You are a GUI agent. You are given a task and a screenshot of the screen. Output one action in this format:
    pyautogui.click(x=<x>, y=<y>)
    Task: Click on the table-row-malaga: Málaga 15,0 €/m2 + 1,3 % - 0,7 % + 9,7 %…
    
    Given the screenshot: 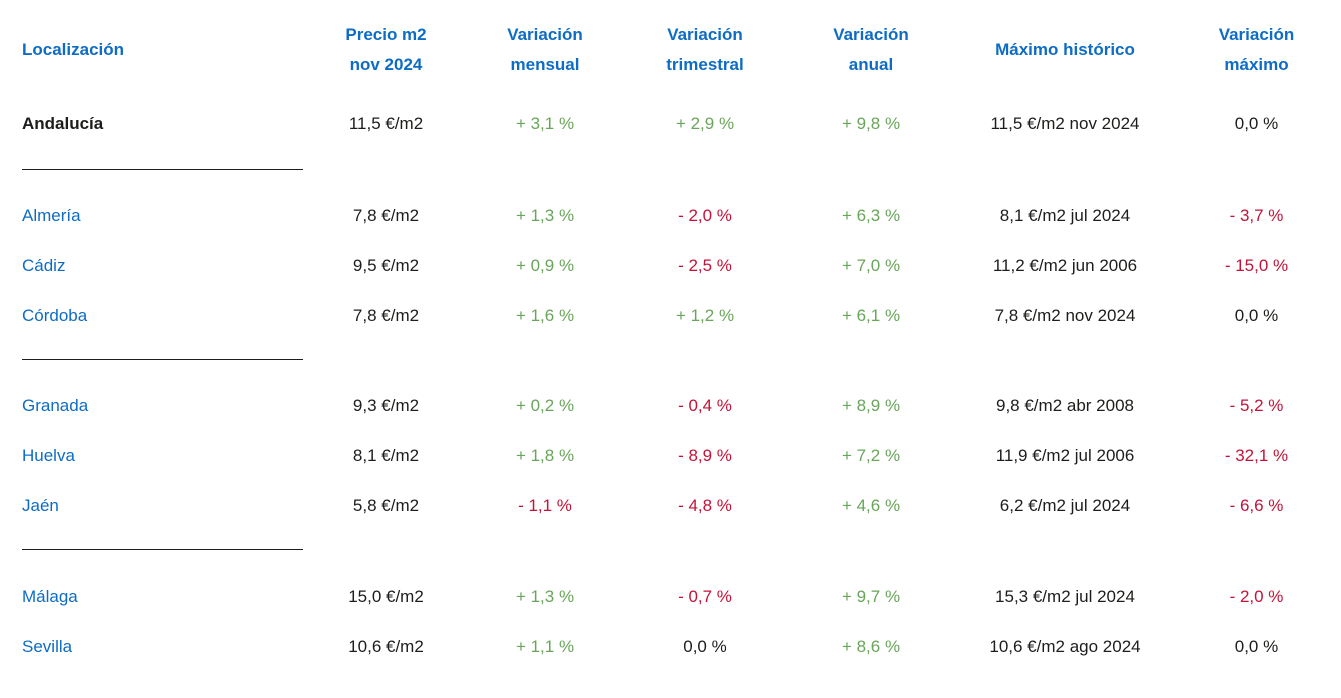 What is the action you would take?
    pyautogui.click(x=670, y=597)
    